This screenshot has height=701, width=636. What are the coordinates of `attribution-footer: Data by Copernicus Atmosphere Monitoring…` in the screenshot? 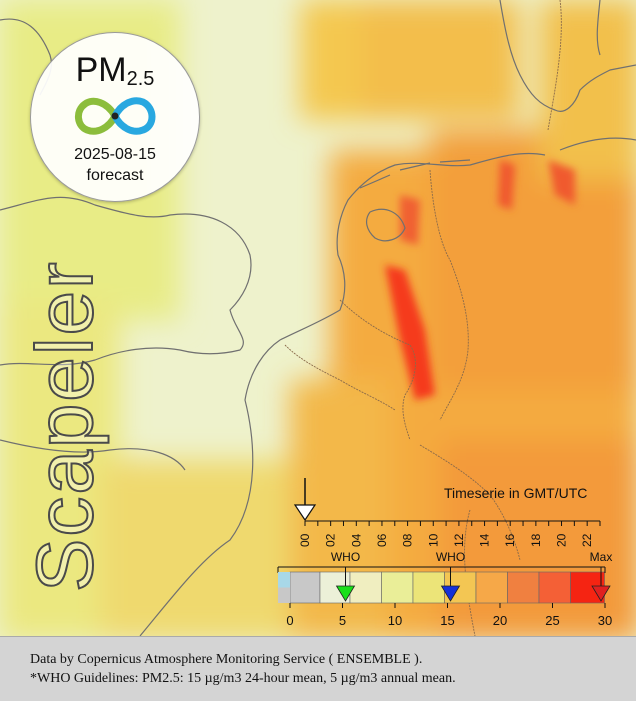 It's located at (318, 668).